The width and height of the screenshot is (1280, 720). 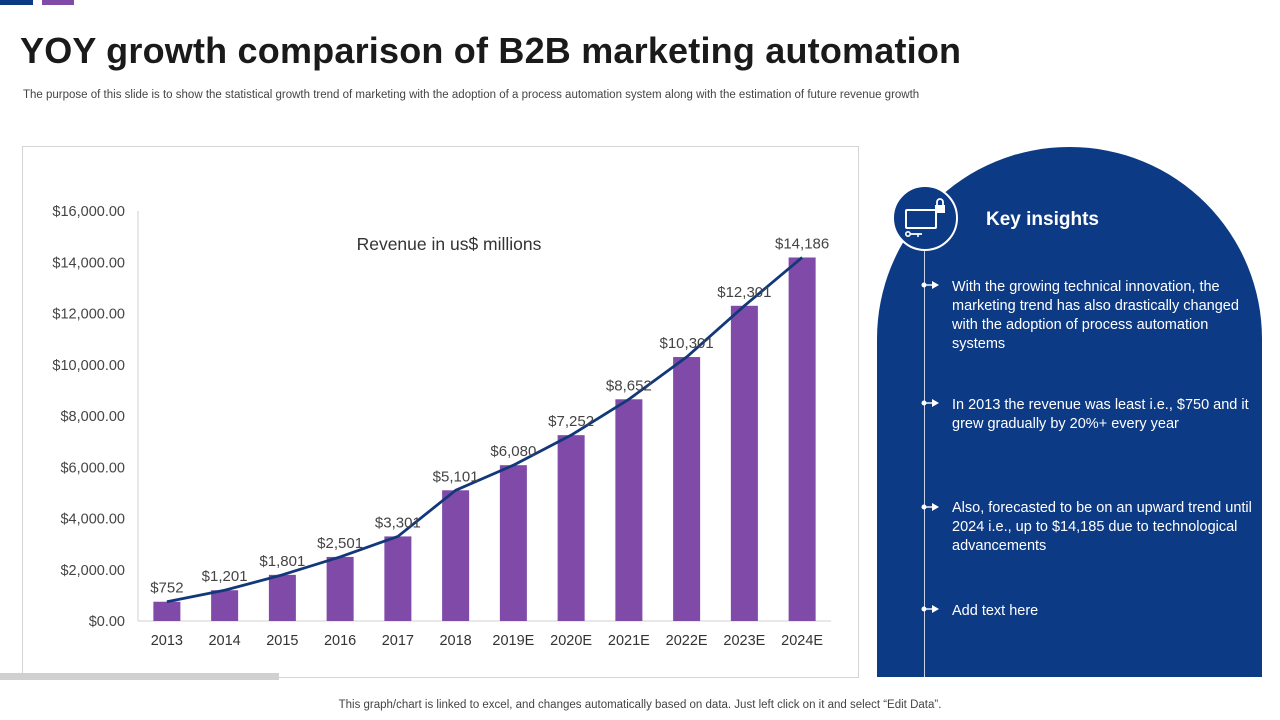 What do you see at coordinates (398, 641) in the screenshot?
I see `x-tick-label: 2017` at bounding box center [398, 641].